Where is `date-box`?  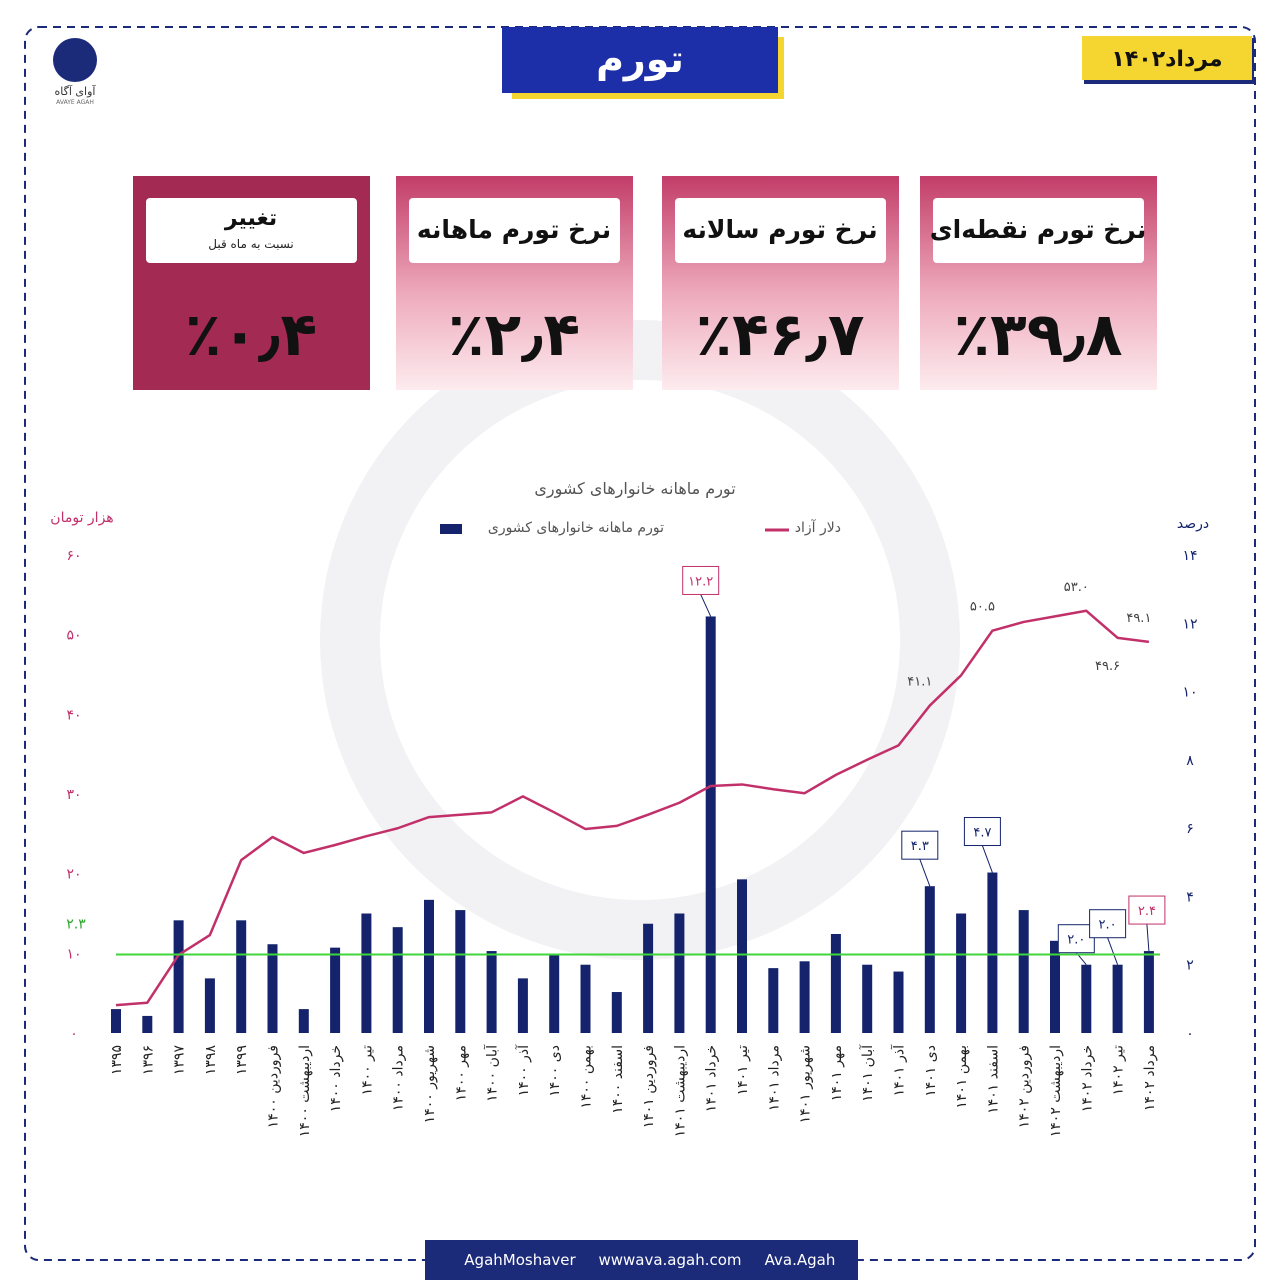
date-box is located at coordinates (1167, 58).